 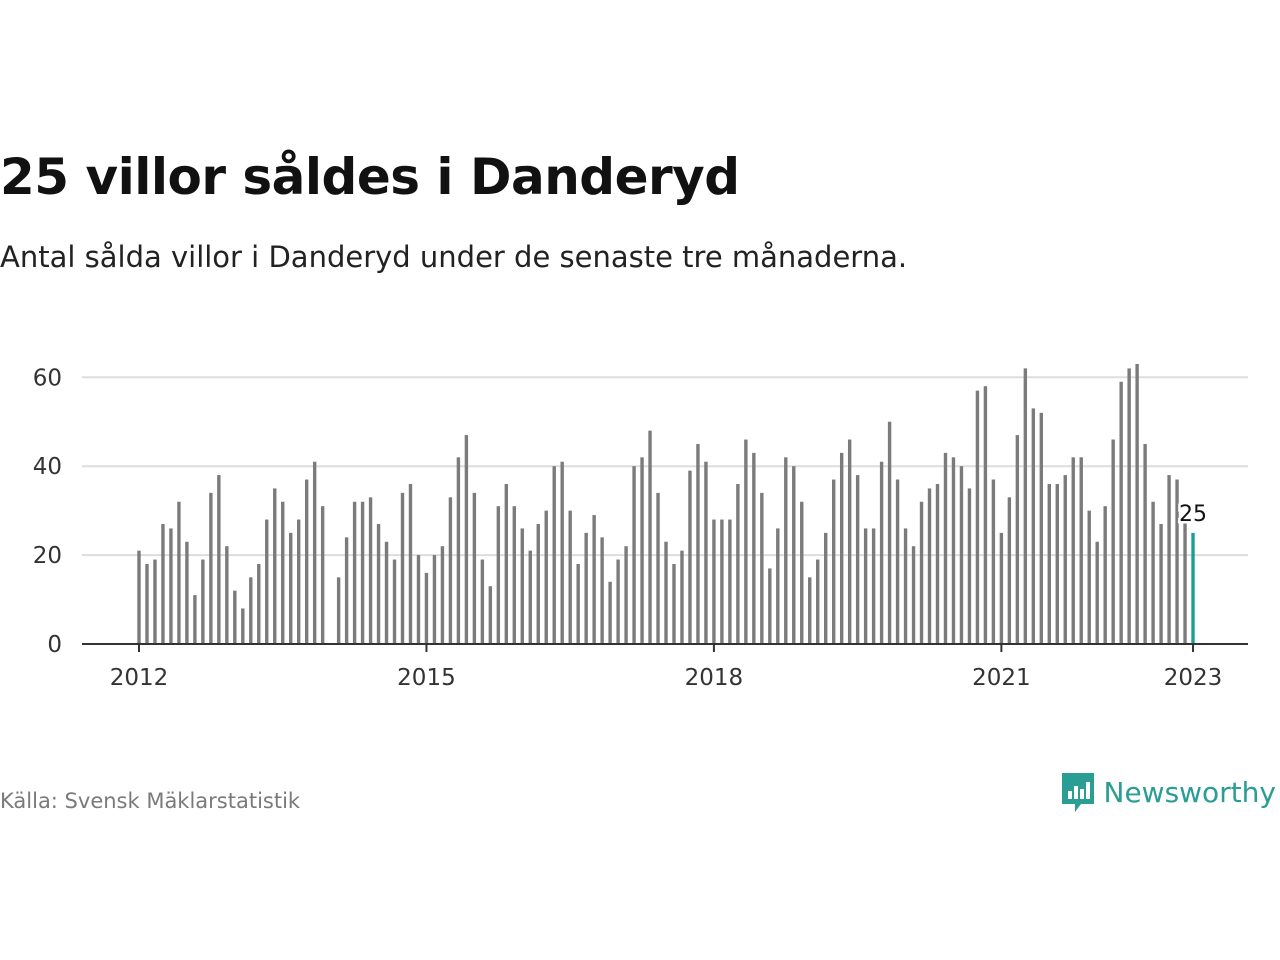 I want to click on chart-bubble-icon, so click(x=1077, y=792).